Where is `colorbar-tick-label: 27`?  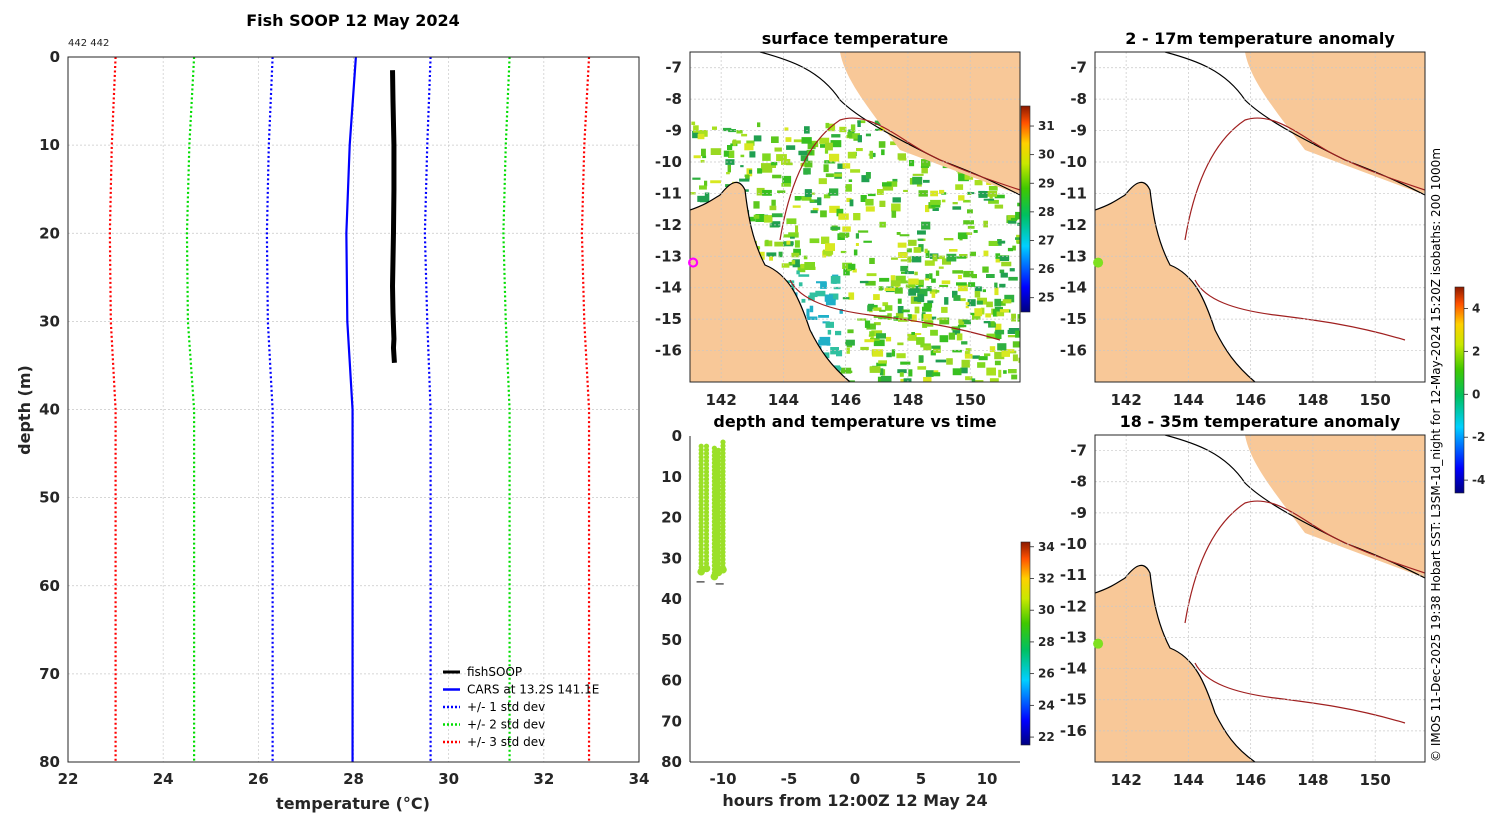
colorbar-tick-label: 27 is located at coordinates (1046, 240).